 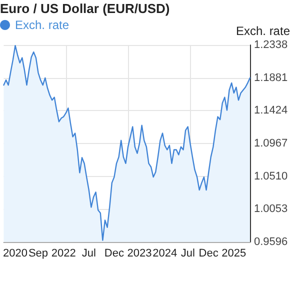 I want to click on y-axis-title: Exch. rate, so click(x=263, y=31).